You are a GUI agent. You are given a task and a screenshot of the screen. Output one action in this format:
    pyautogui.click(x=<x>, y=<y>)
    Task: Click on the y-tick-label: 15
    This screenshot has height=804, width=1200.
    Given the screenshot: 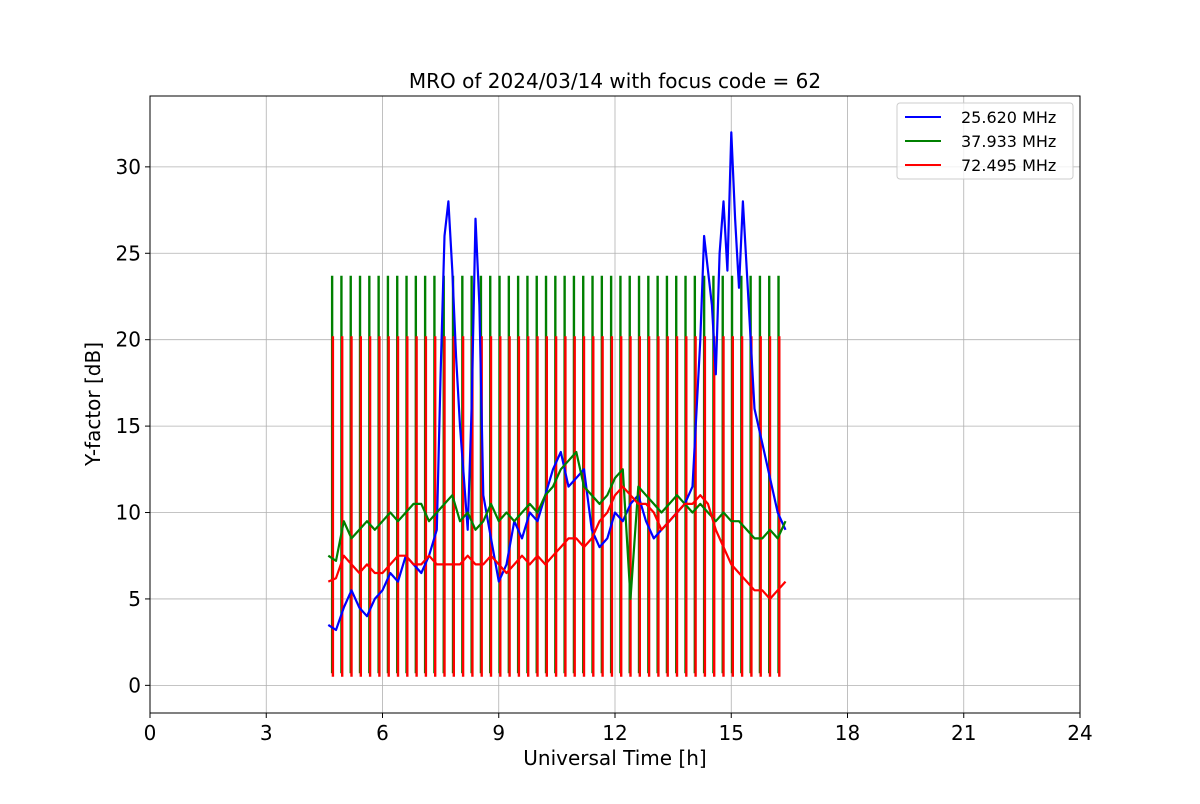 What is the action you would take?
    pyautogui.click(x=128, y=426)
    